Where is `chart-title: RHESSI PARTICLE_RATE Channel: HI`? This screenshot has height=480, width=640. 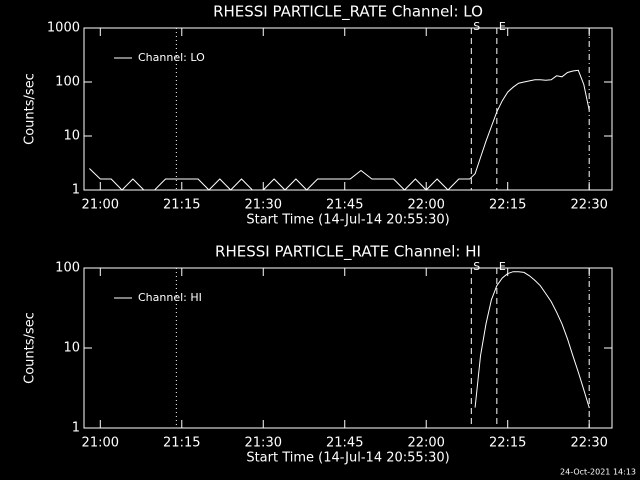
chart-title: RHESSI PARTICLE_RATE Channel: HI is located at coordinates (348, 252).